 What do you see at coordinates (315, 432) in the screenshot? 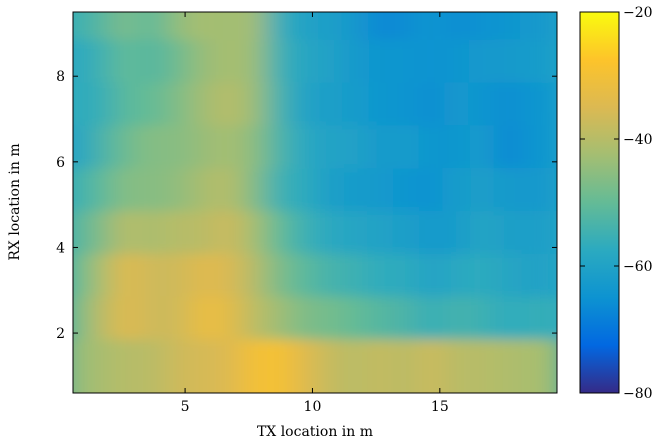
I see `x-axis-label: TX location in m` at bounding box center [315, 432].